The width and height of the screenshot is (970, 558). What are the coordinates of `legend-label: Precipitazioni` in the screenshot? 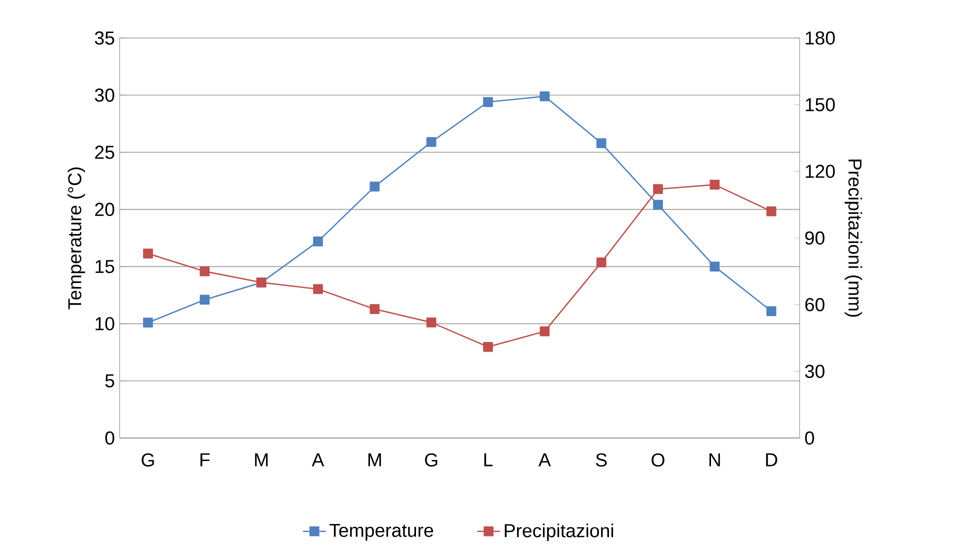 It's located at (559, 532).